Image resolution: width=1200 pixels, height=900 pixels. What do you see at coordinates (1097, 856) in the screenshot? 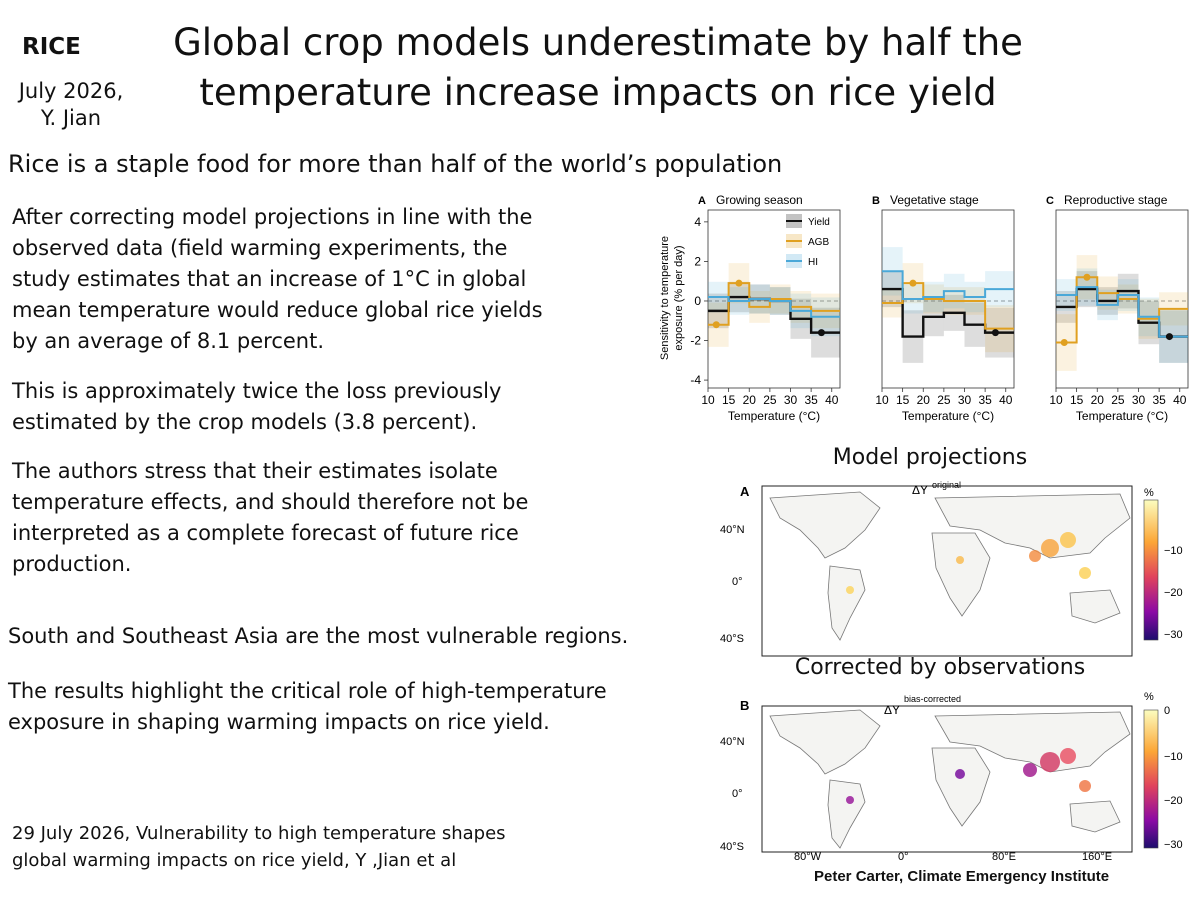
I see `lon-label: 160°E` at bounding box center [1097, 856].